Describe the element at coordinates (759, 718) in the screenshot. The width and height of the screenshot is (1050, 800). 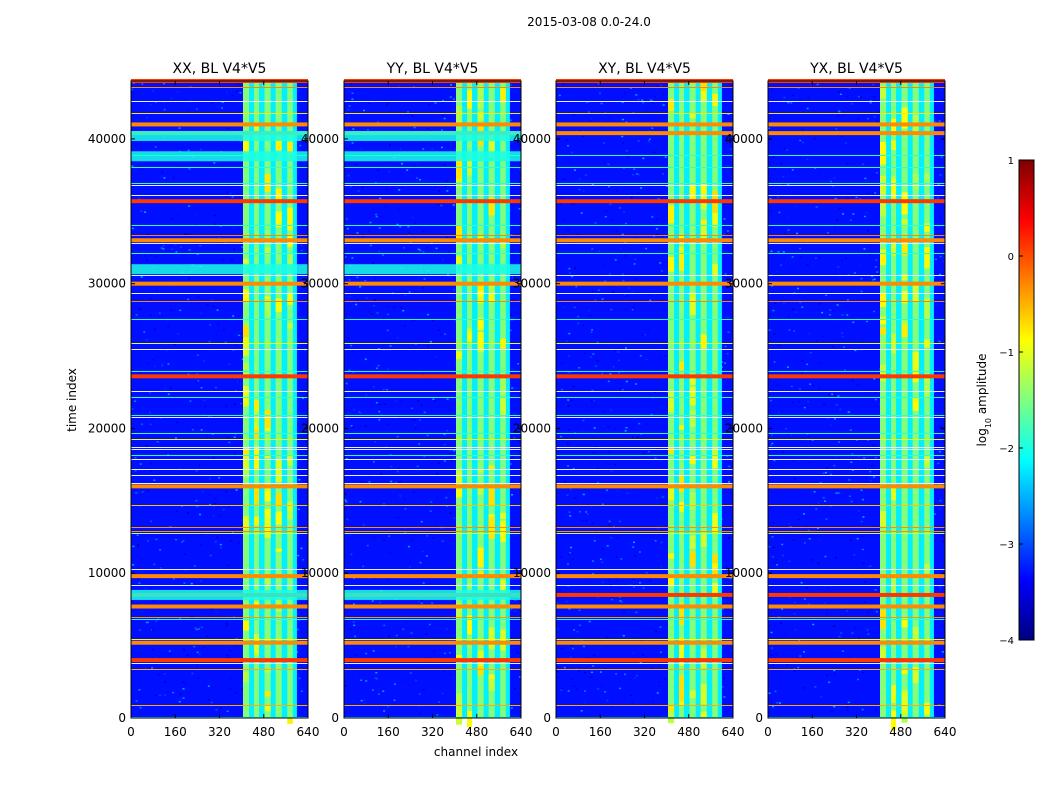
I see `y-tick-label: 0` at that location.